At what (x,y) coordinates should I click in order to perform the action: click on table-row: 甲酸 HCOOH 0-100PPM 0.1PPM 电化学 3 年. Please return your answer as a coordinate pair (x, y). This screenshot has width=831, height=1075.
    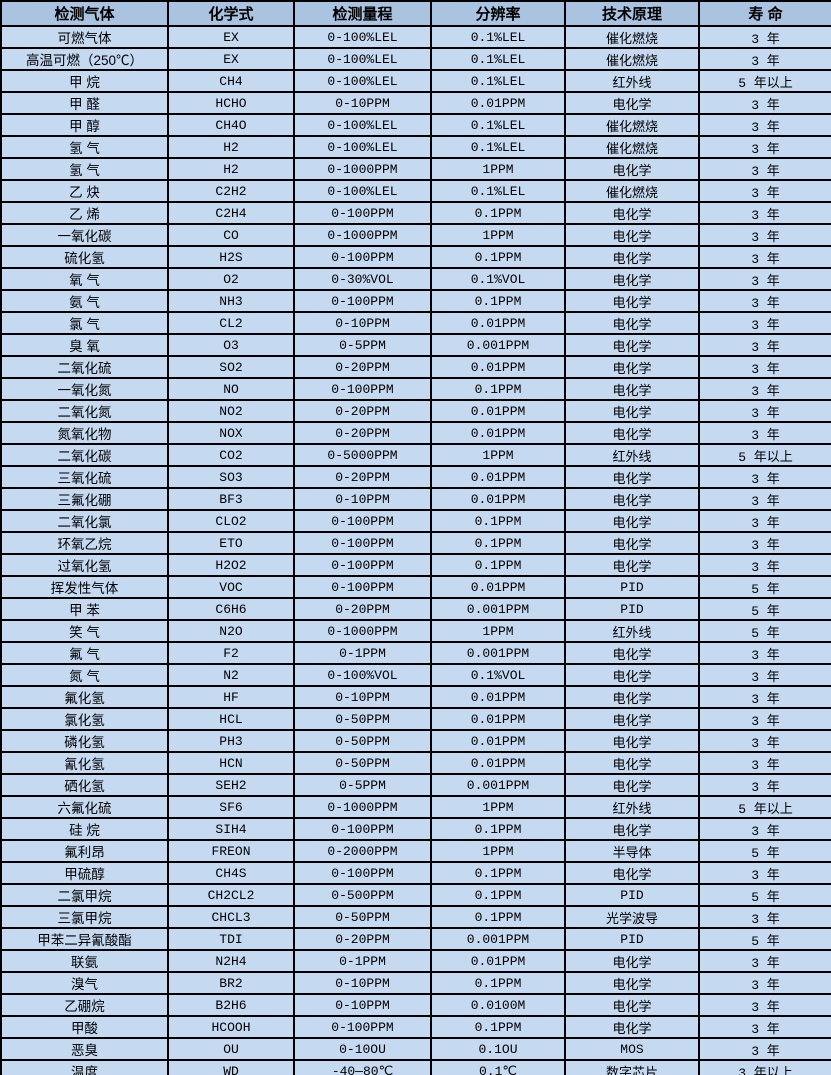
    Looking at the image, I should click on (415, 1027).